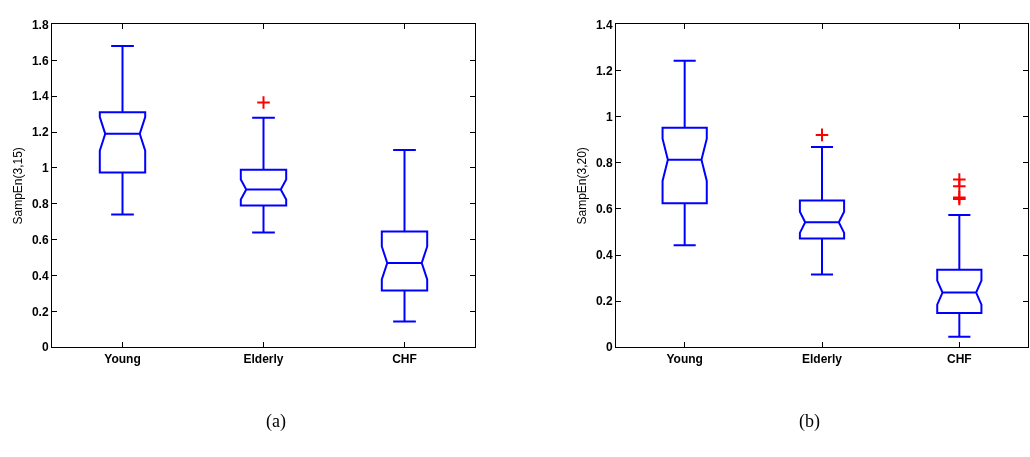 The width and height of the screenshot is (1030, 457). Describe the element at coordinates (276, 421) in the screenshot. I see `text: (a)` at that location.